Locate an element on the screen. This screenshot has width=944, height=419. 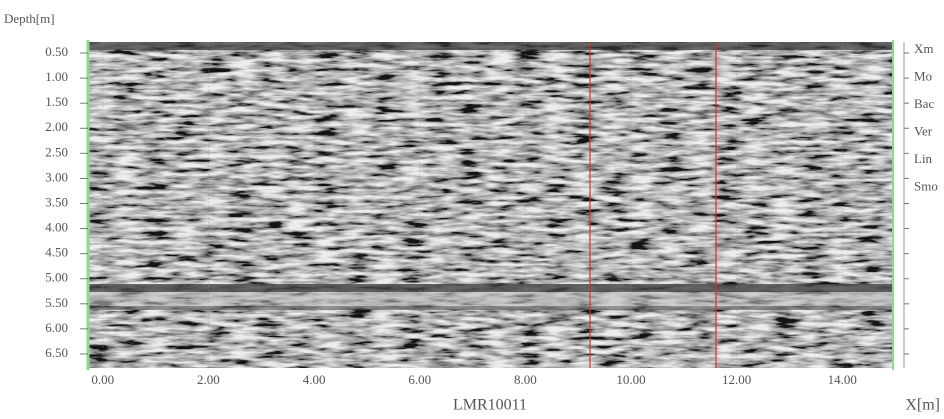
menu-item: Lin is located at coordinates (923, 158).